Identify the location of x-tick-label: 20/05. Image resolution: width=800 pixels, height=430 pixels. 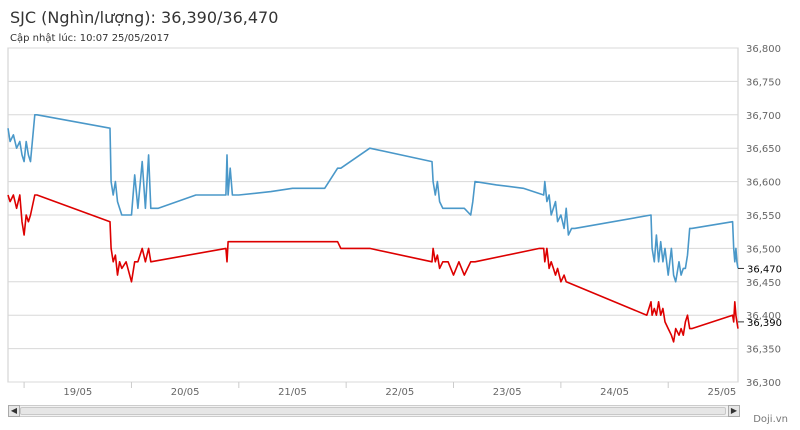
(185, 392).